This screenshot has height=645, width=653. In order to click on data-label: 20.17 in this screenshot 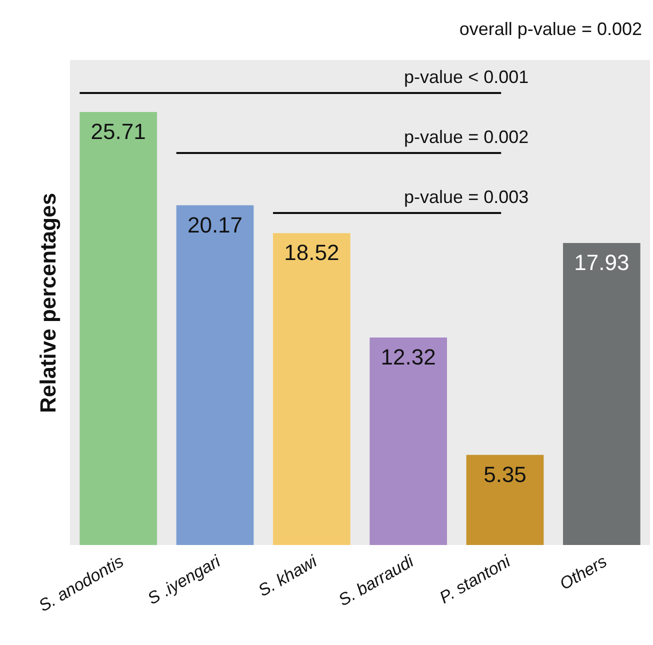, I will do `click(215, 225)`.